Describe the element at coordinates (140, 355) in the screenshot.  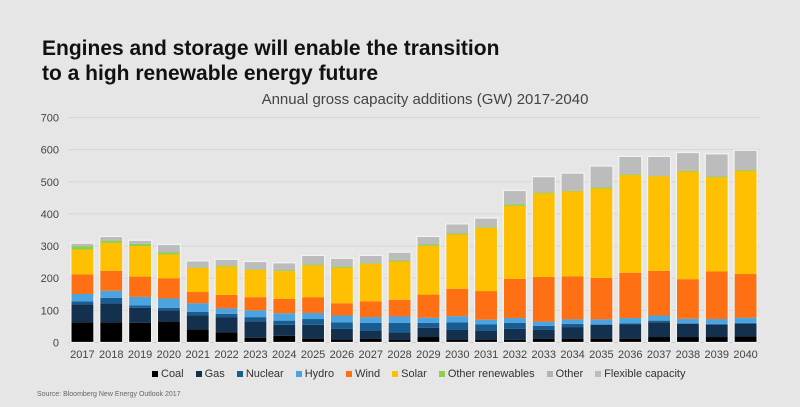
I see `x-tick-label: 2019` at that location.